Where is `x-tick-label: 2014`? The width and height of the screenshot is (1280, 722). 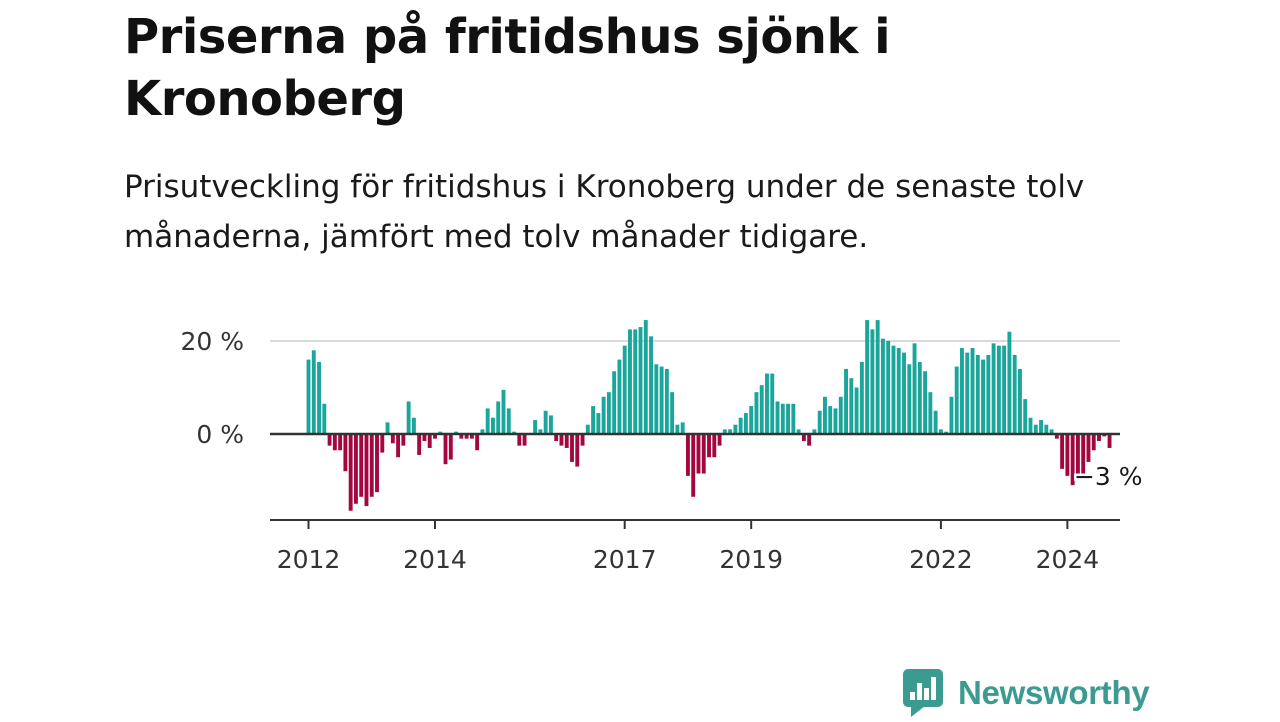 x-tick-label: 2014 is located at coordinates (435, 559).